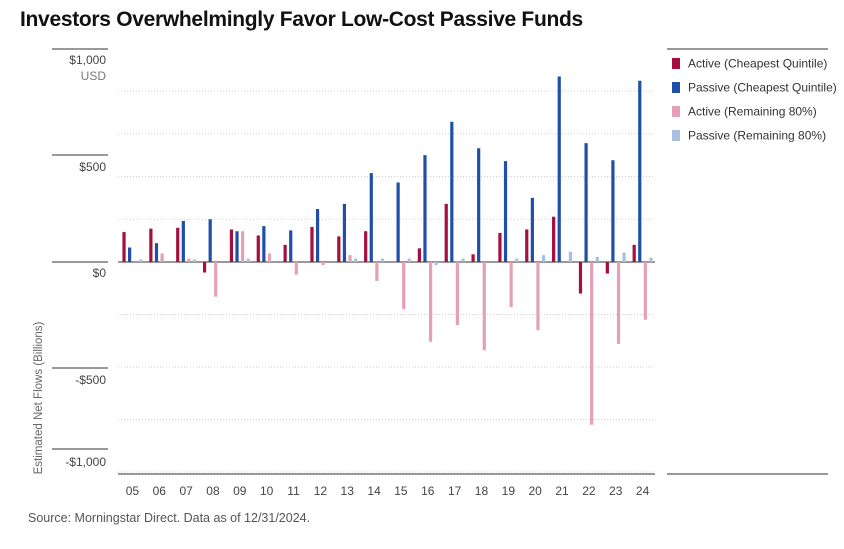 The height and width of the screenshot is (549, 844). Describe the element at coordinates (133, 491) in the screenshot. I see `x-tick-label: 05` at that location.